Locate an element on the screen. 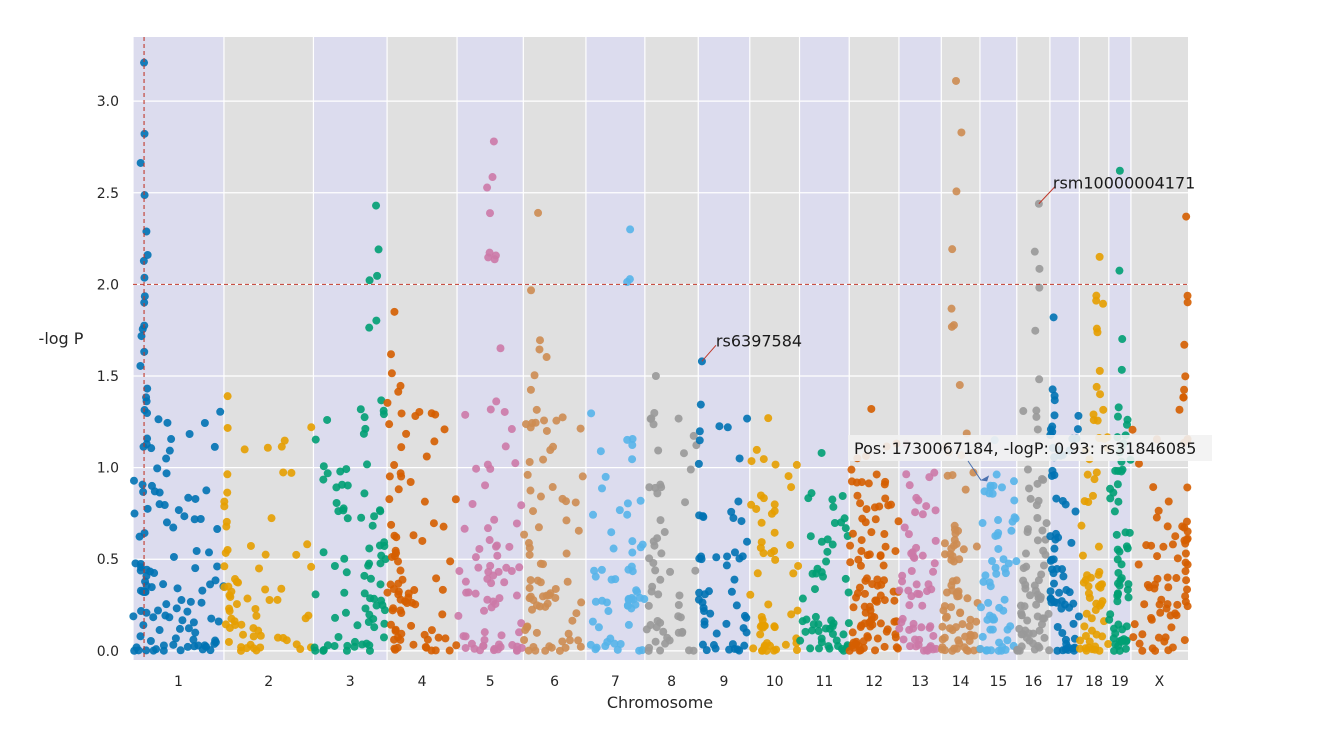 The width and height of the screenshot is (1320, 734). x-tick-label-8: 8 is located at coordinates (671, 682).